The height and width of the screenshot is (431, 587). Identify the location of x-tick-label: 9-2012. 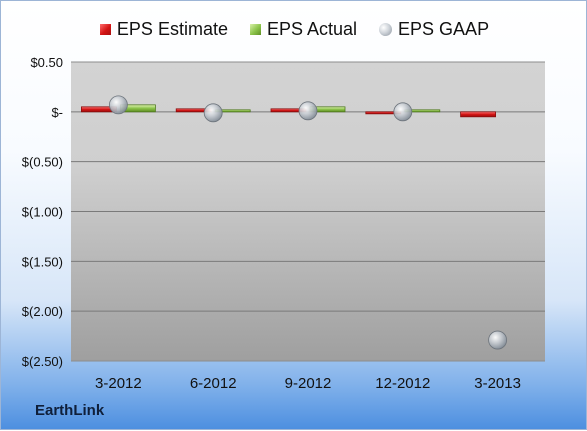
(308, 383).